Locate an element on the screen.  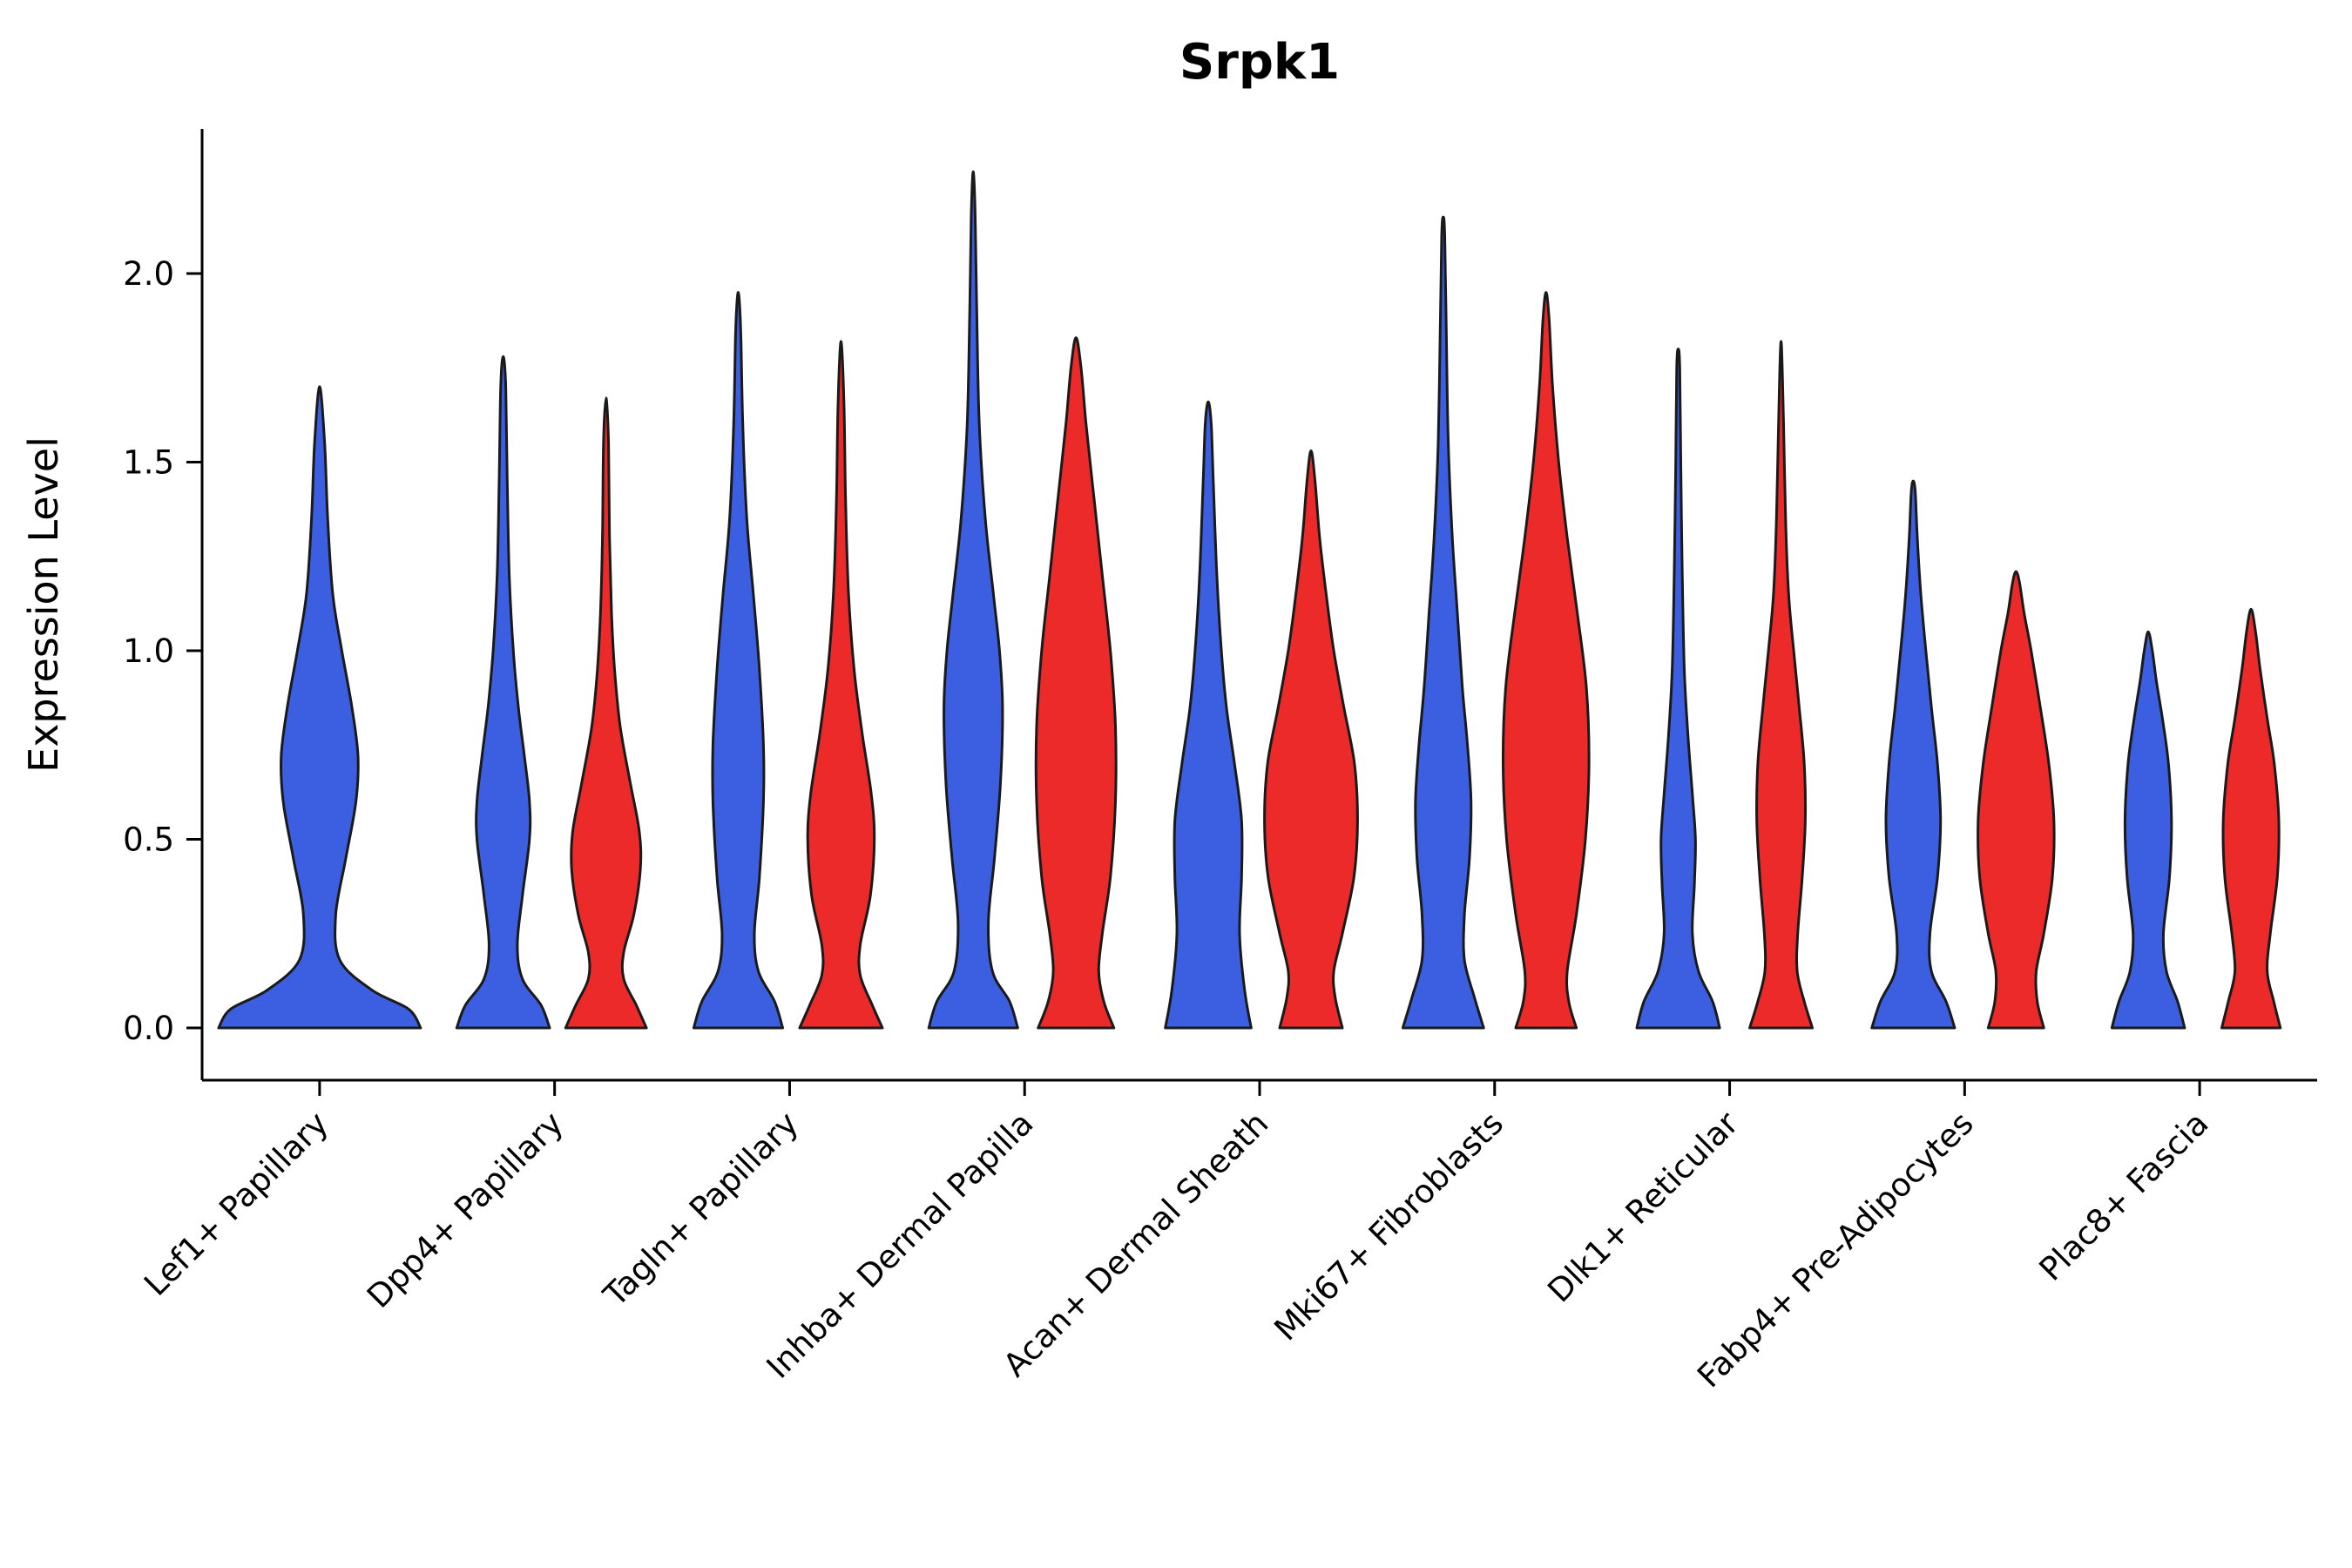
x-tick-label-dpp4-papillary: Dpp4+ Papillary is located at coordinates (465, 1210).